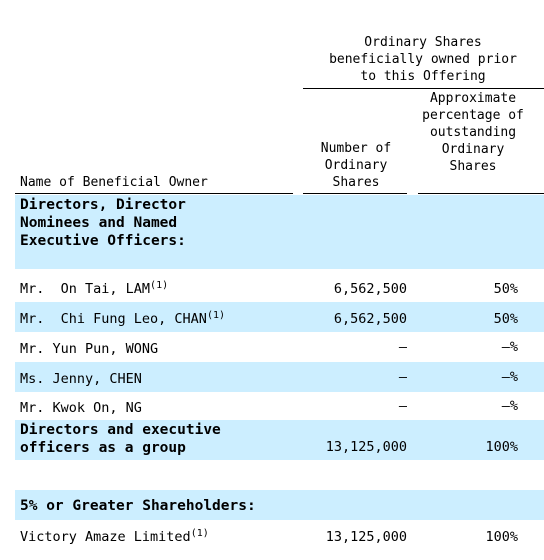 The height and width of the screenshot is (560, 544). I want to click on section-title-shareholders: 5% or Greater Shareholders:, so click(138, 506).